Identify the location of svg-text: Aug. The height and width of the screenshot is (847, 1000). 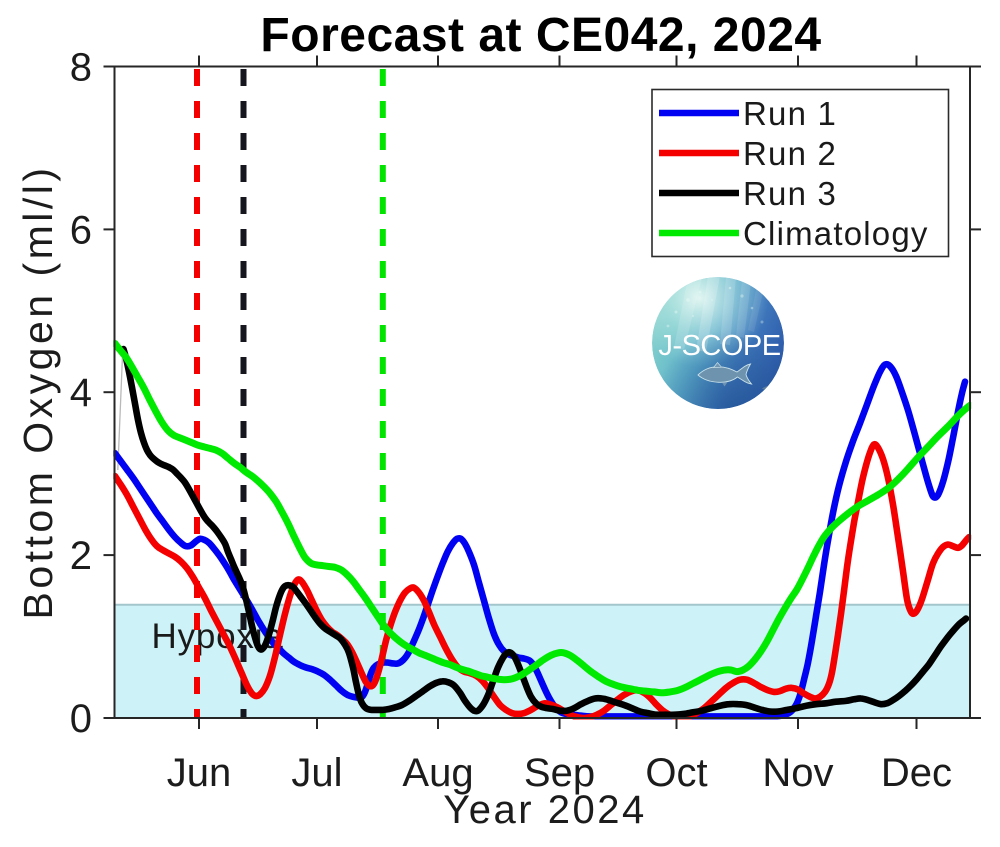
(437, 773).